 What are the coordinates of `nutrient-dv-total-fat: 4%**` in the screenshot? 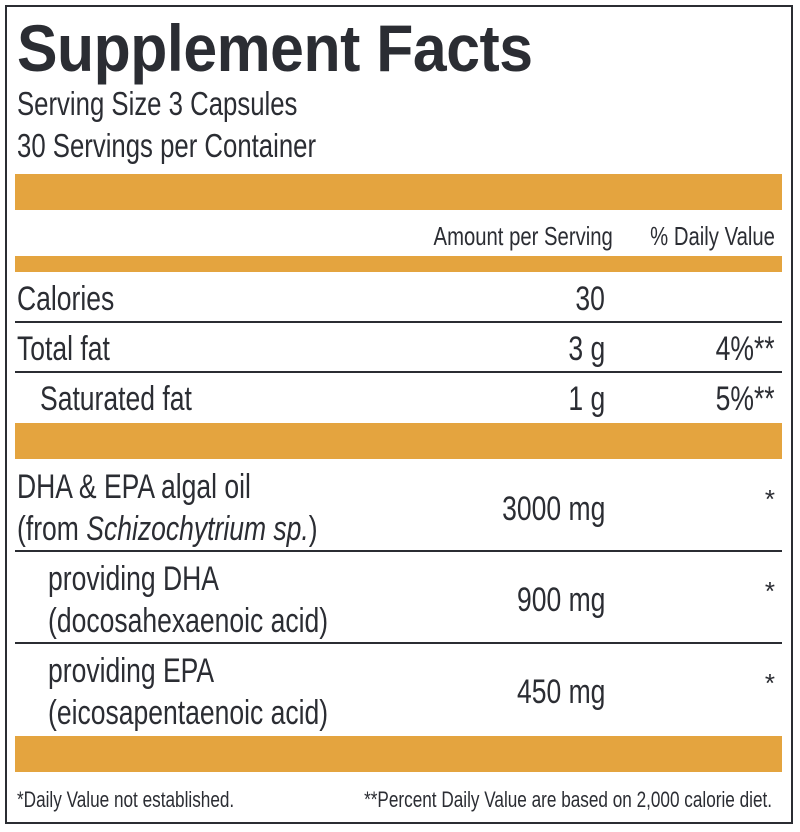 It's located at (737, 349).